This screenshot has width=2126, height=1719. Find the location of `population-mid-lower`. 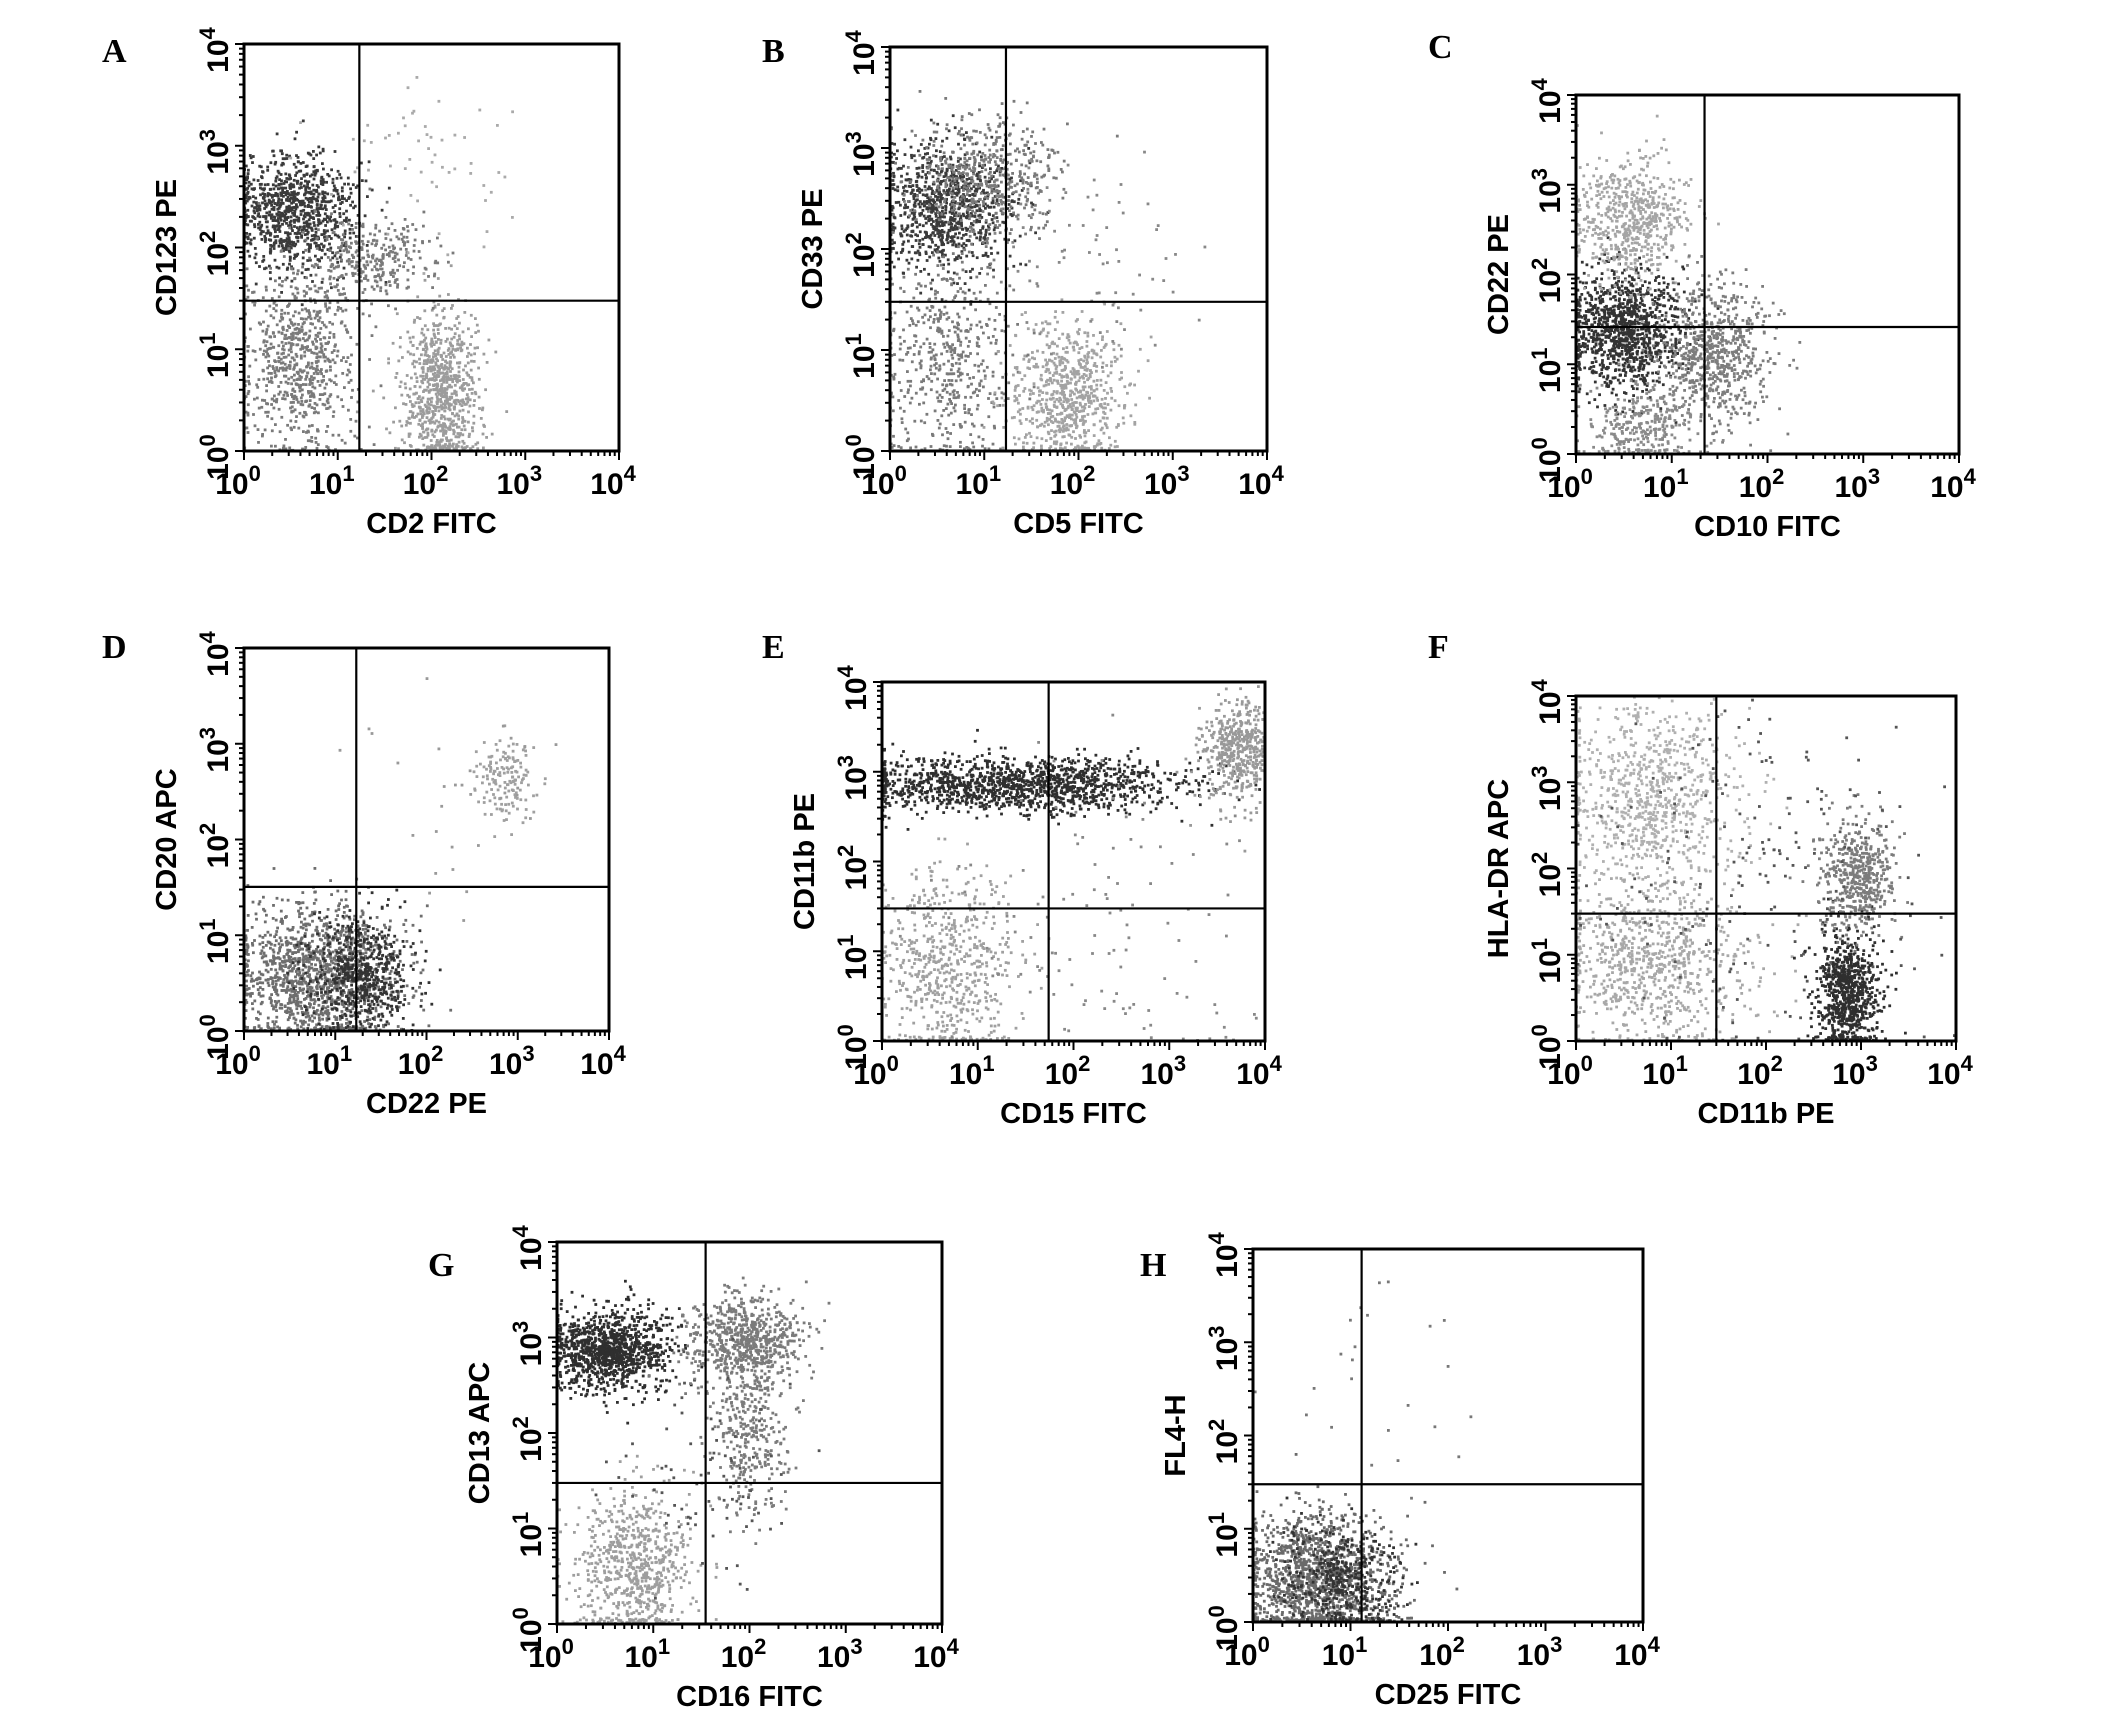

population-mid-lower is located at coordinates (962, 323).